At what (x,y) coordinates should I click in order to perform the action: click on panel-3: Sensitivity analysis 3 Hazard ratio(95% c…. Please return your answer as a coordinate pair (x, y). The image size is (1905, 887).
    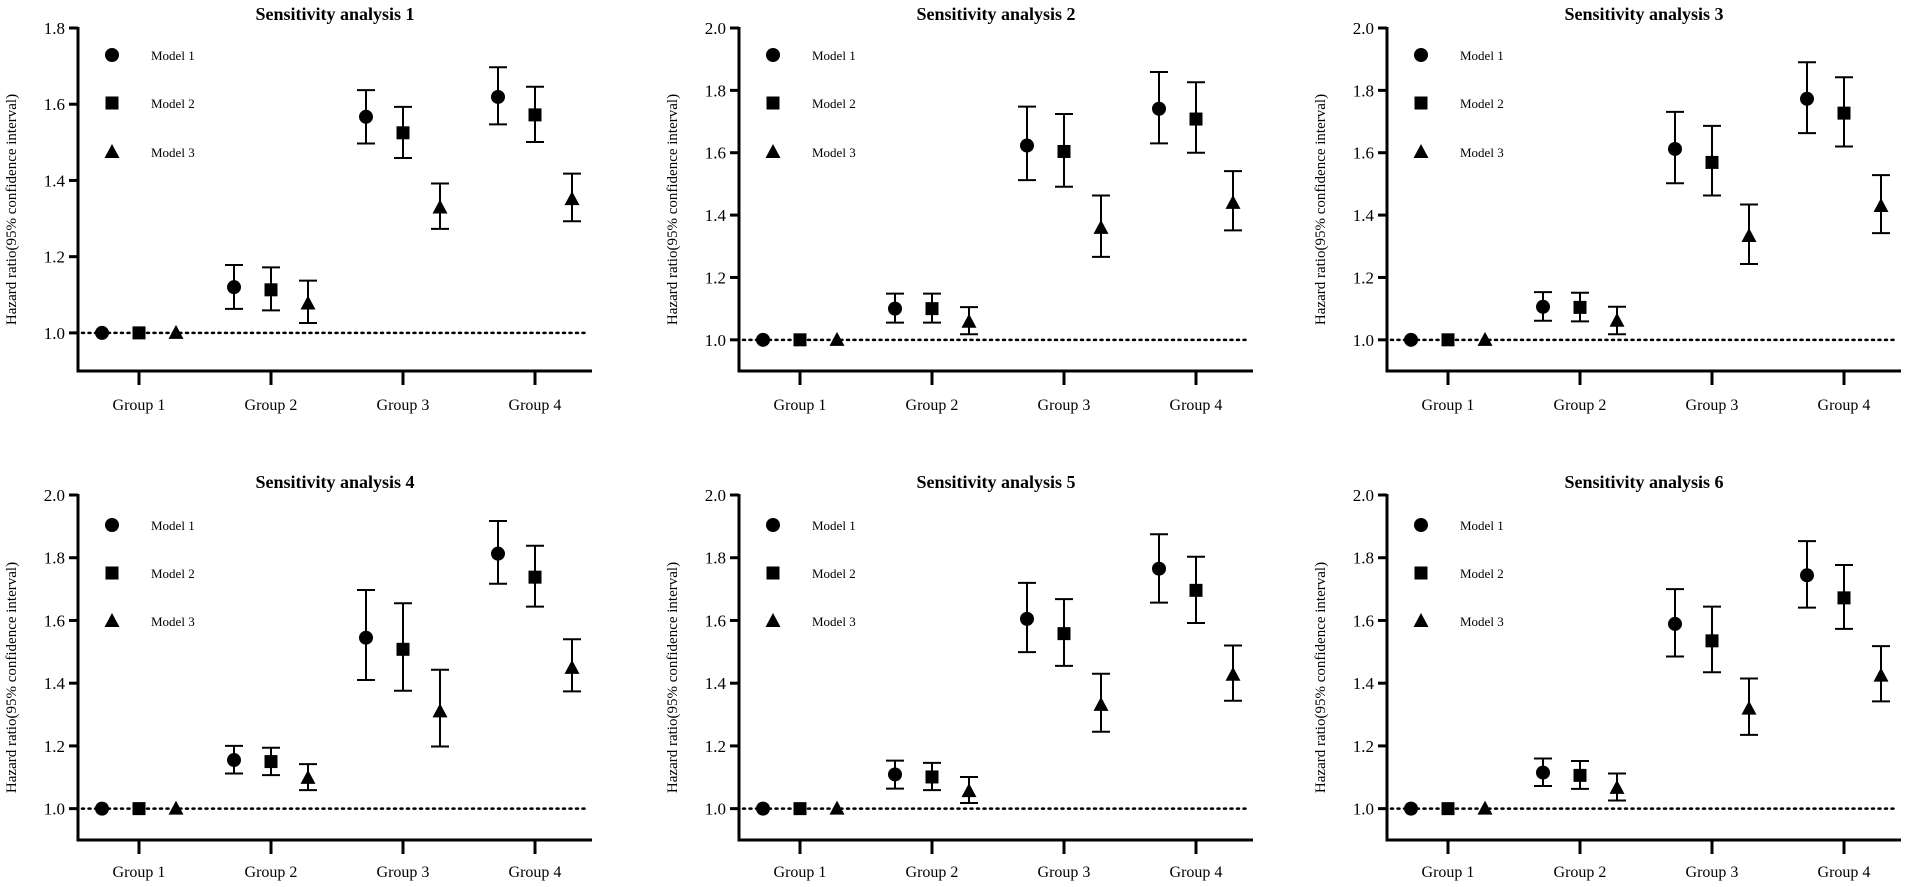
    Looking at the image, I should click on (1607, 209).